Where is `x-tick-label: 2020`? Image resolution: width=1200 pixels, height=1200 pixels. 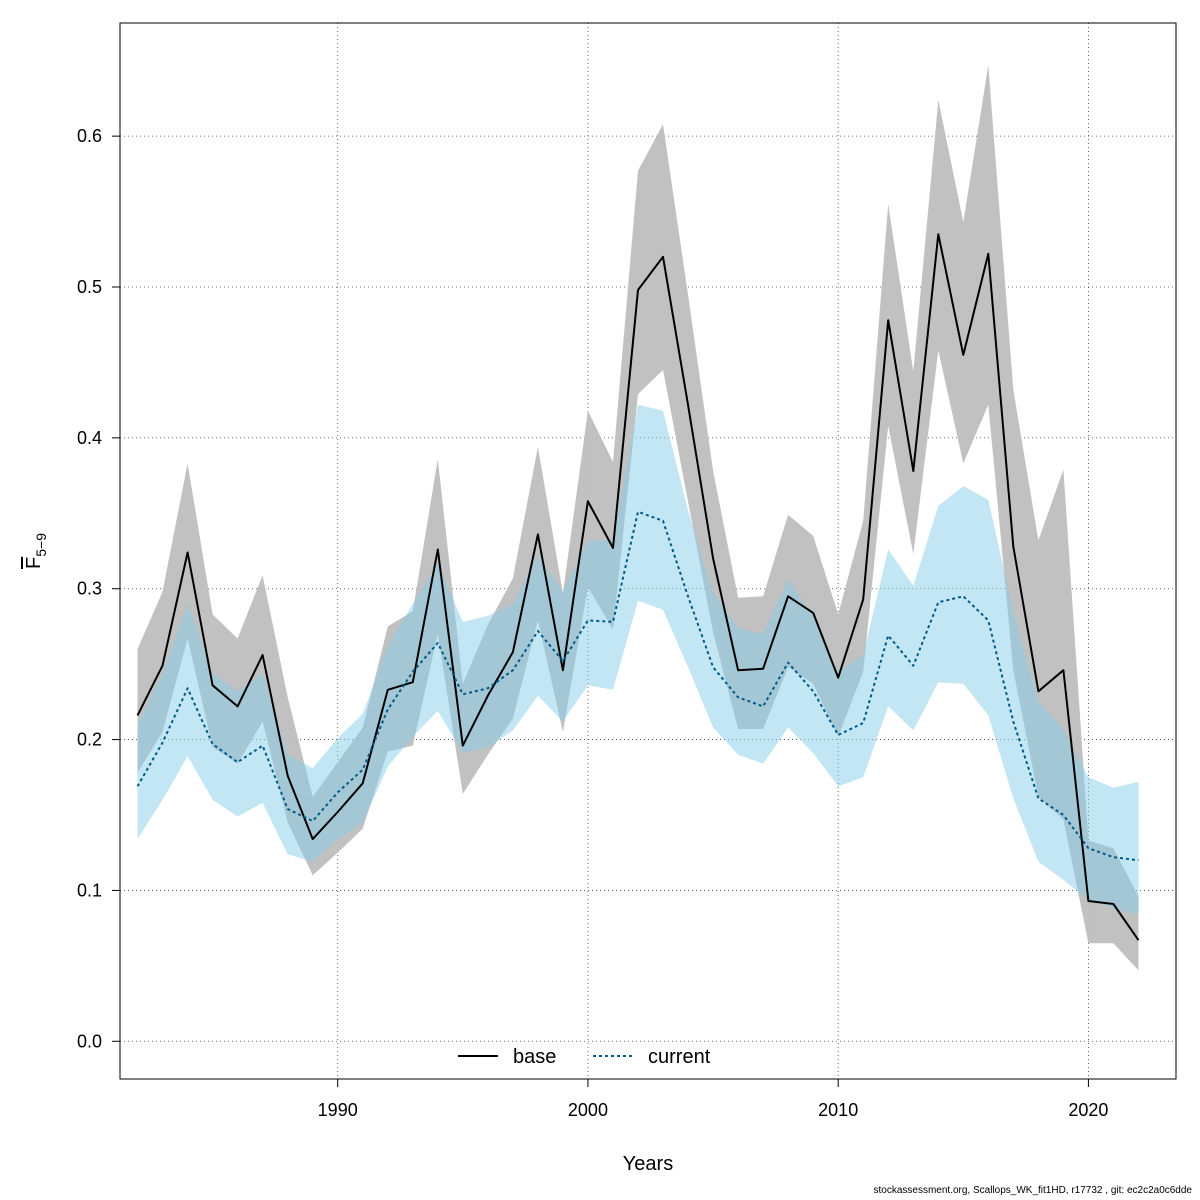
x-tick-label: 2020 is located at coordinates (1088, 1110).